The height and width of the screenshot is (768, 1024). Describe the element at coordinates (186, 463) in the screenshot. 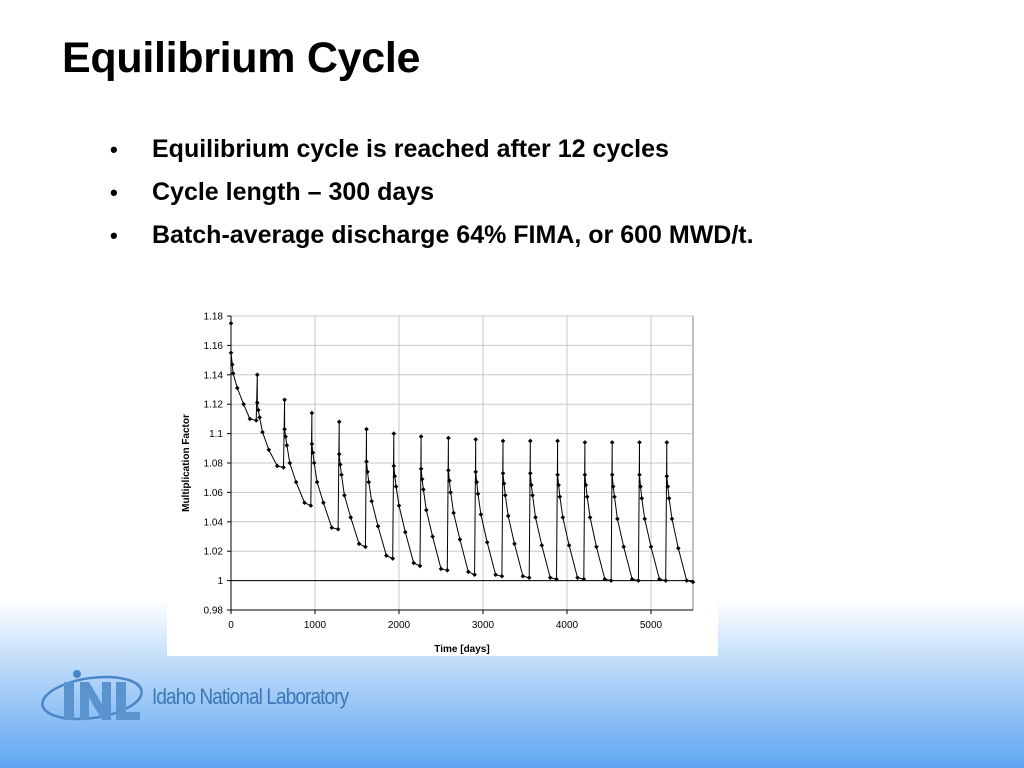

I see `y-axis-title: Multiplication Factor` at that location.